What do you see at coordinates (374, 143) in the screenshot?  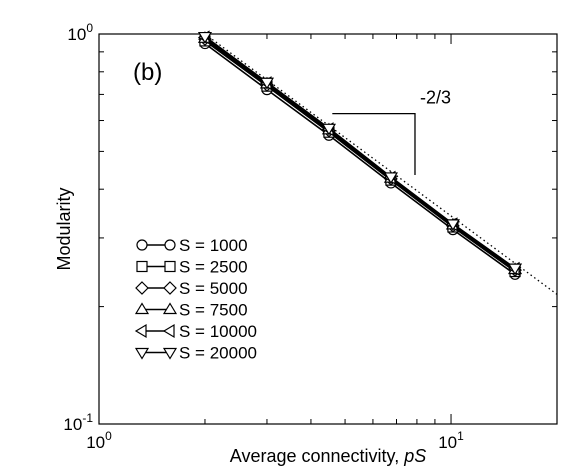 I see `slope-triangle` at bounding box center [374, 143].